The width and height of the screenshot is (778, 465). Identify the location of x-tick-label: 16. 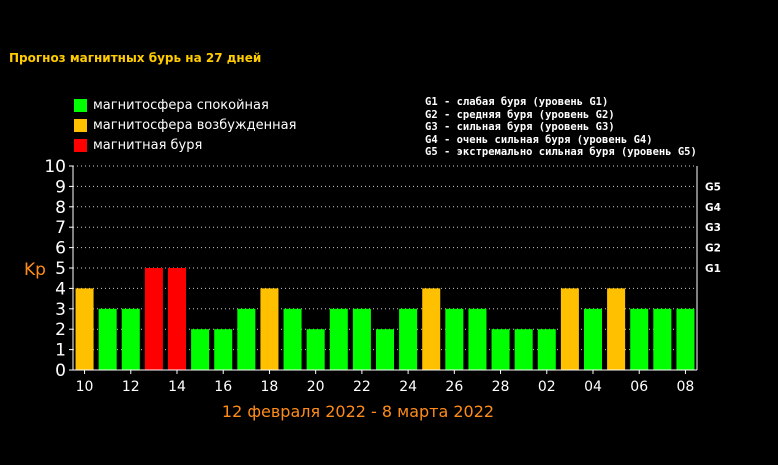
(223, 387).